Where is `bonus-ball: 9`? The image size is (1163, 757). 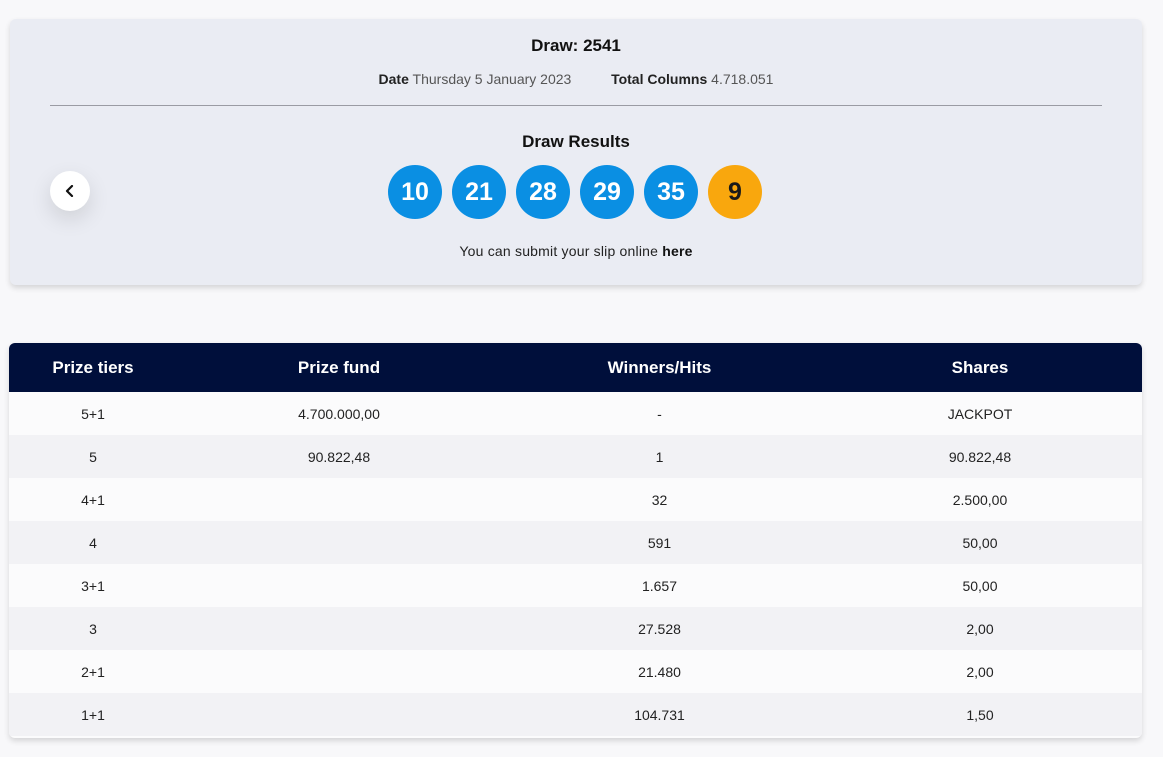 bonus-ball: 9 is located at coordinates (735, 192).